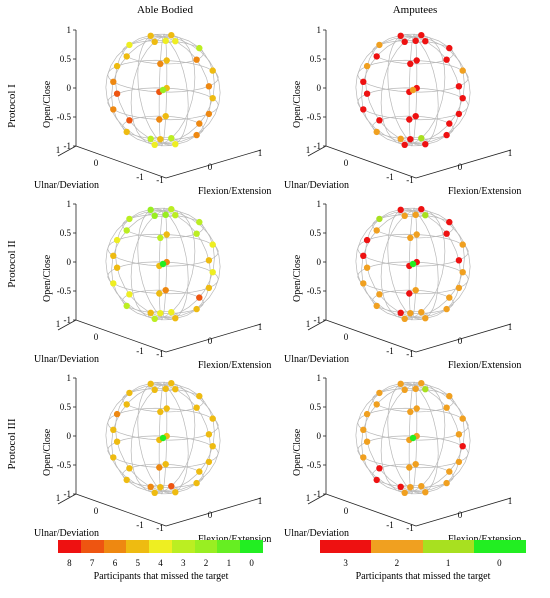  Describe the element at coordinates (484, 539) in the screenshot. I see `x-axis-label: Flexion/Extension` at that location.